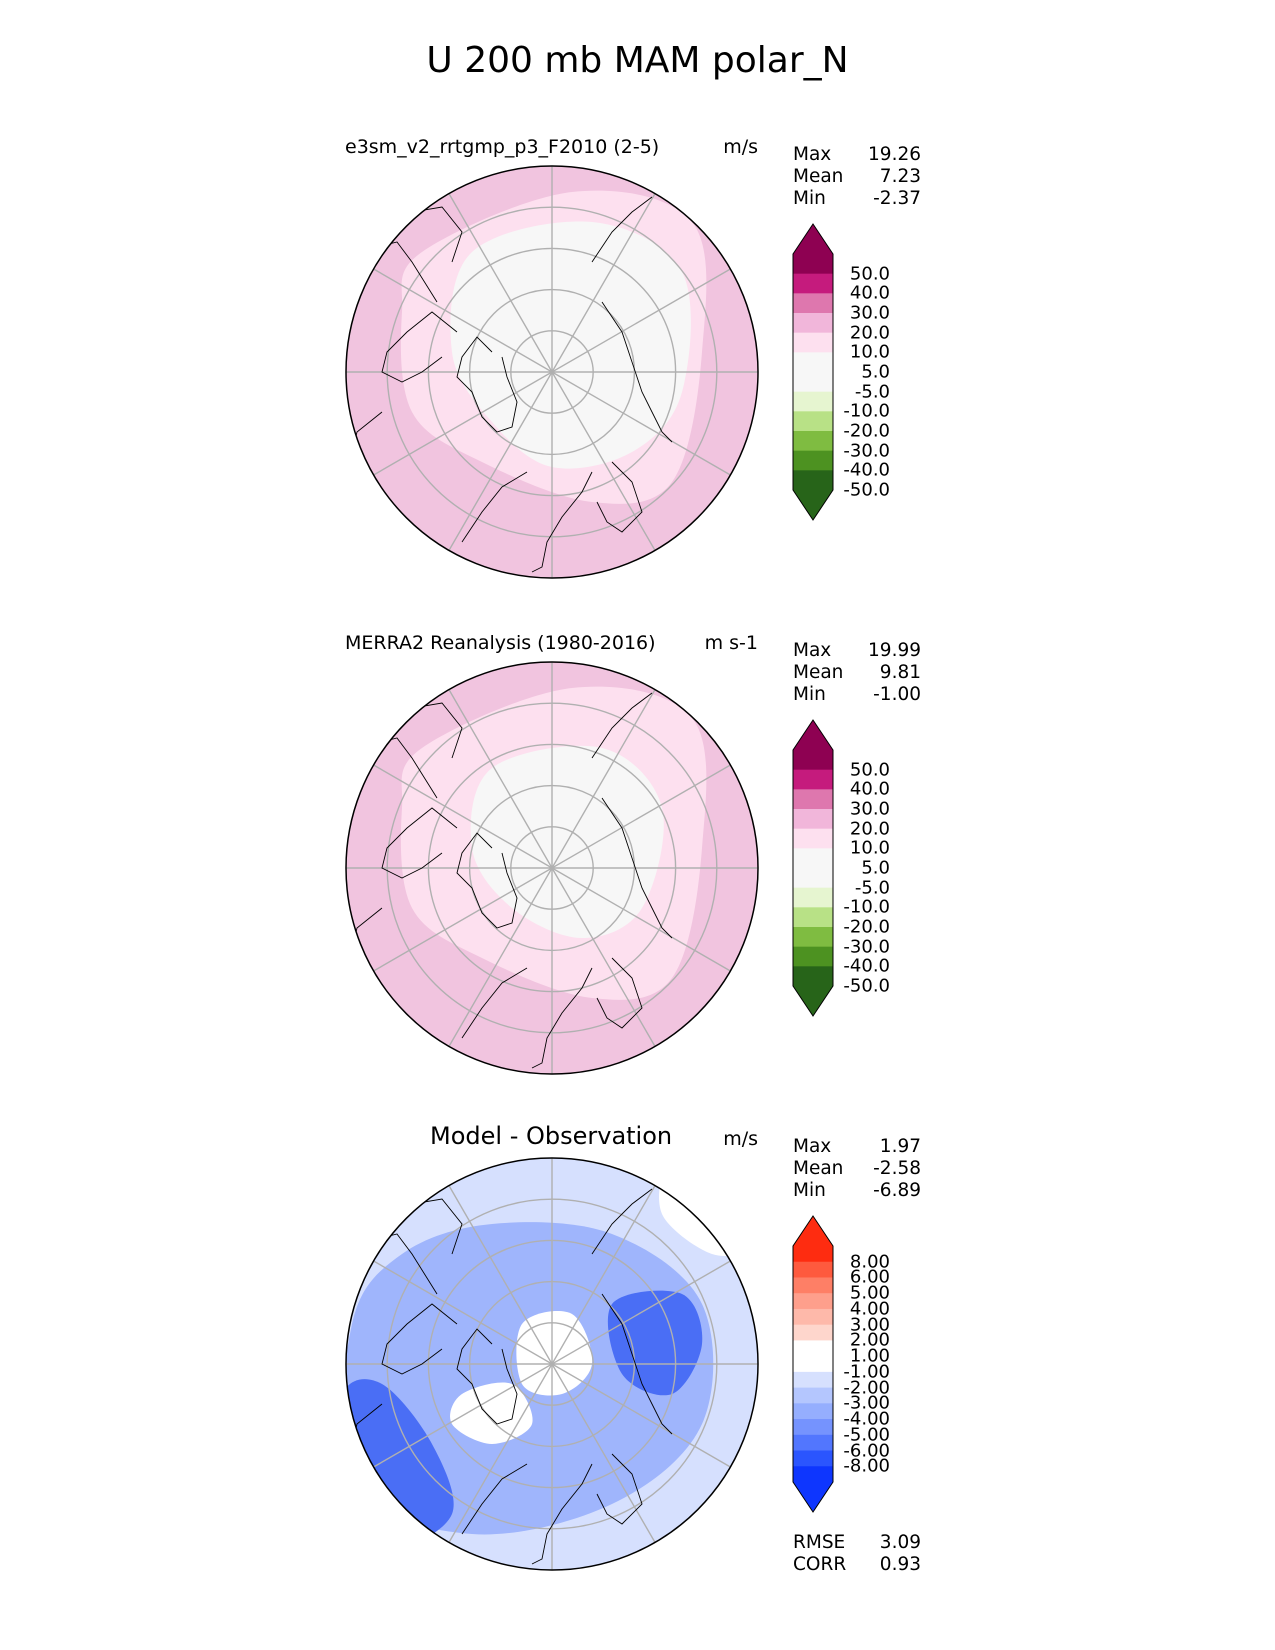  I want to click on panel-difference-units: m/s, so click(740, 1139).